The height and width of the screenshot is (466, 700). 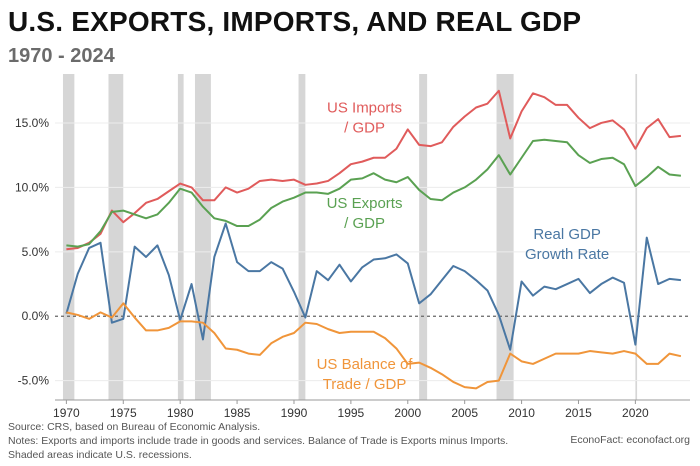 I want to click on series-label: US Imports / GDP, so click(x=364, y=118).